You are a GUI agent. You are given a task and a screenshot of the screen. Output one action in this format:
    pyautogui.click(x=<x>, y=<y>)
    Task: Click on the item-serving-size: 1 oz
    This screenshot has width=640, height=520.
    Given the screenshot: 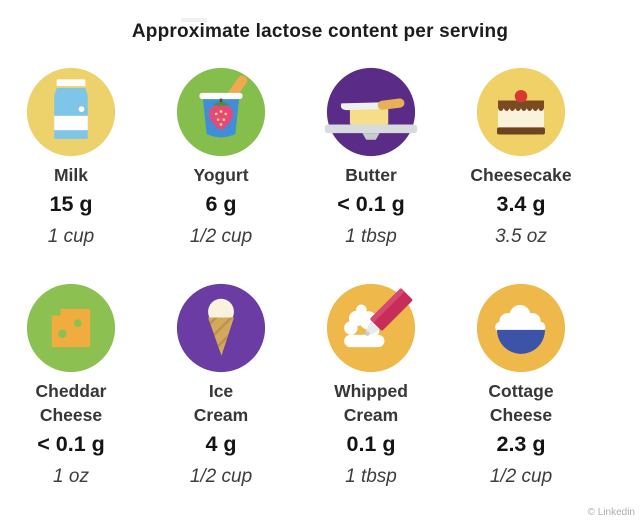 What is the action you would take?
    pyautogui.click(x=71, y=476)
    